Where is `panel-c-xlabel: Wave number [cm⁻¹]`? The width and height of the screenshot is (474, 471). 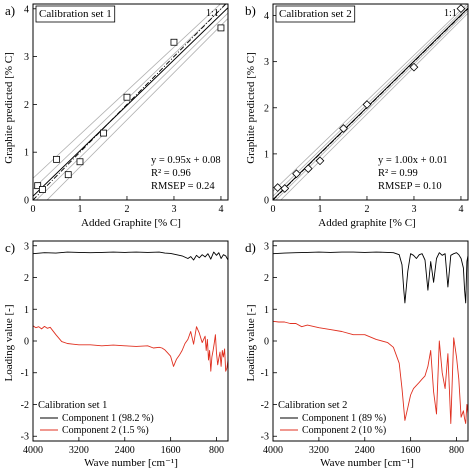 panel-c-xlabel: Wave number [cm⁻¹] is located at coordinates (131, 463).